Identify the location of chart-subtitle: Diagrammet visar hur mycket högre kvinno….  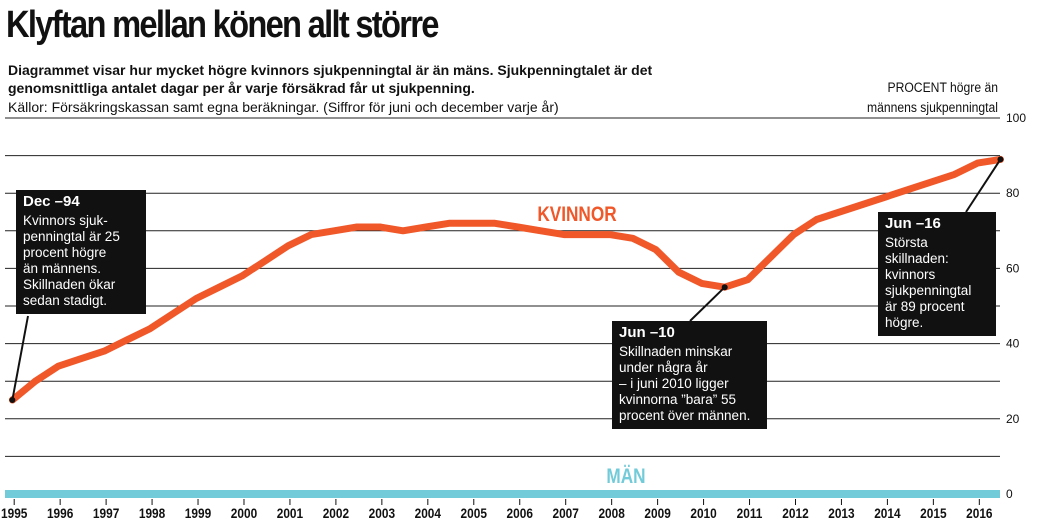
(330, 79).